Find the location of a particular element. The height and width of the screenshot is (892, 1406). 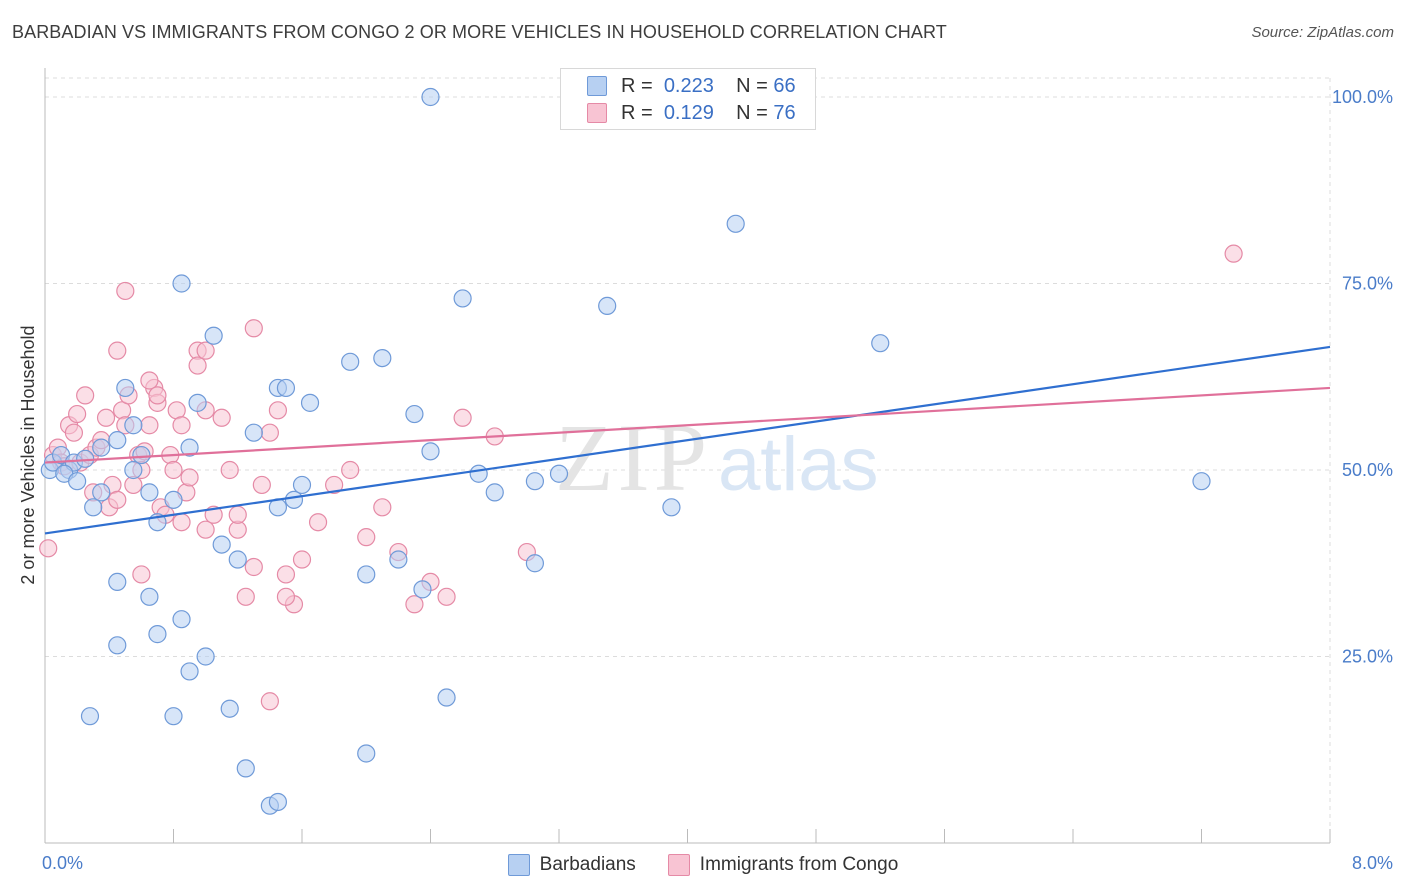

legend-label: Immigrants from Congo is located at coordinates (799, 864).